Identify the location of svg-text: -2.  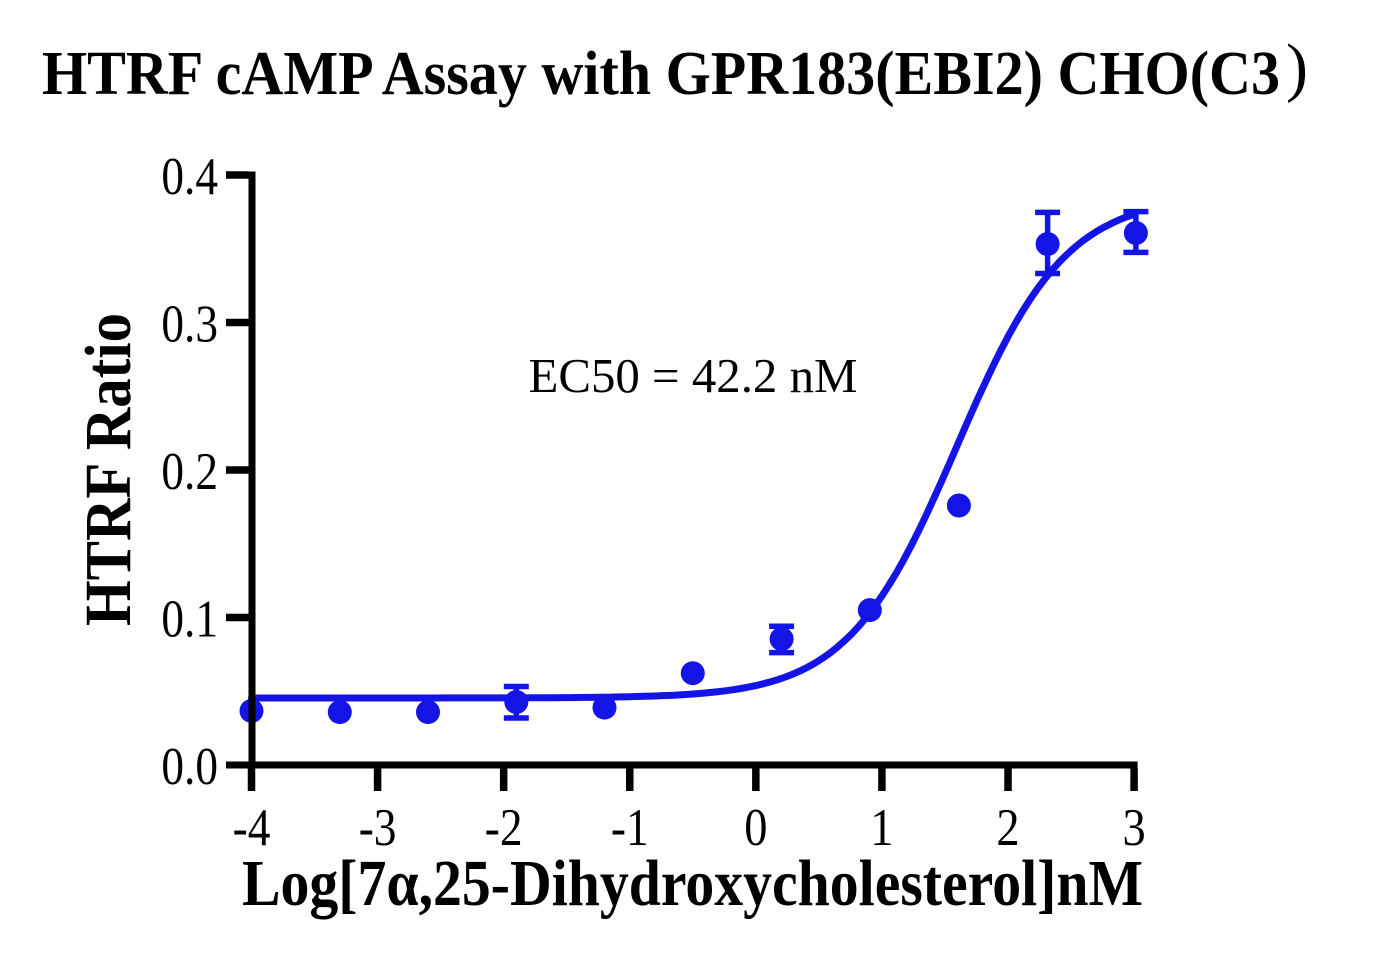
(504, 828).